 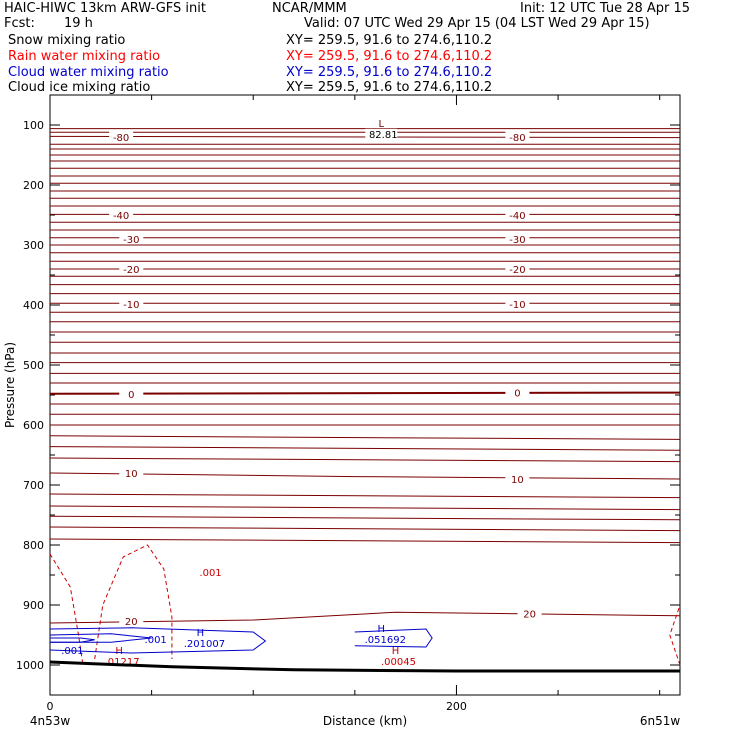 What do you see at coordinates (660, 721) in the screenshot?
I see `x-right-endpoint-label: 6n51w` at bounding box center [660, 721].